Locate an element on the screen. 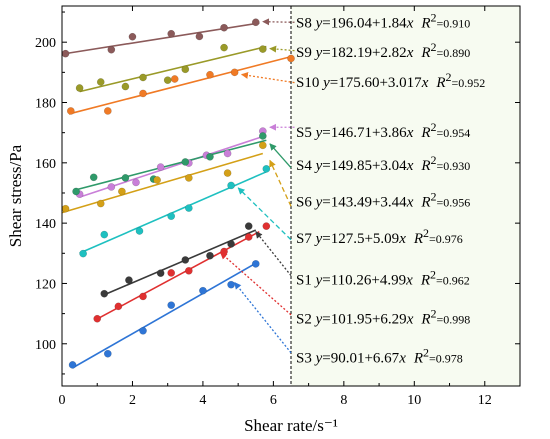 The height and width of the screenshot is (439, 550). fit-line-s3 is located at coordinates (164, 315).